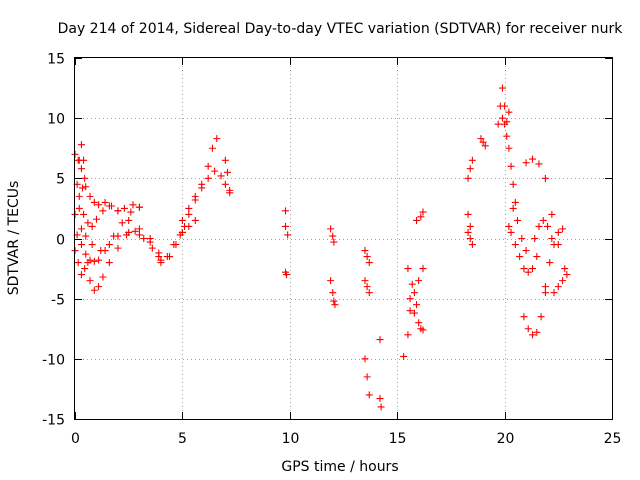 This screenshot has width=640, height=480. What do you see at coordinates (506, 439) in the screenshot?
I see `x-tick-label: 20` at bounding box center [506, 439].